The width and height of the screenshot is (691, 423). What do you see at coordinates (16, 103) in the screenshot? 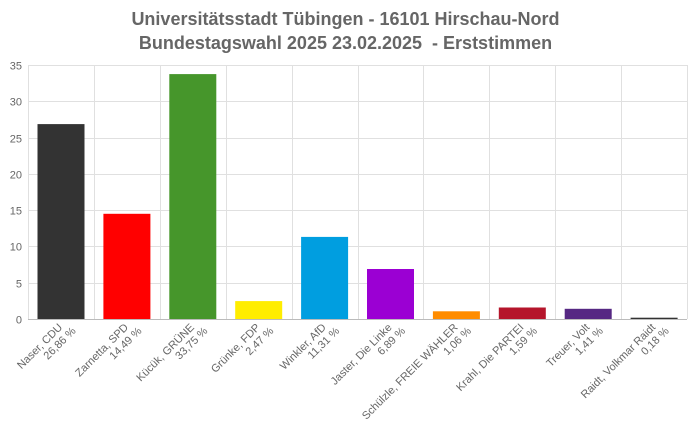
I see `y-tick-label: 30` at bounding box center [16, 103].